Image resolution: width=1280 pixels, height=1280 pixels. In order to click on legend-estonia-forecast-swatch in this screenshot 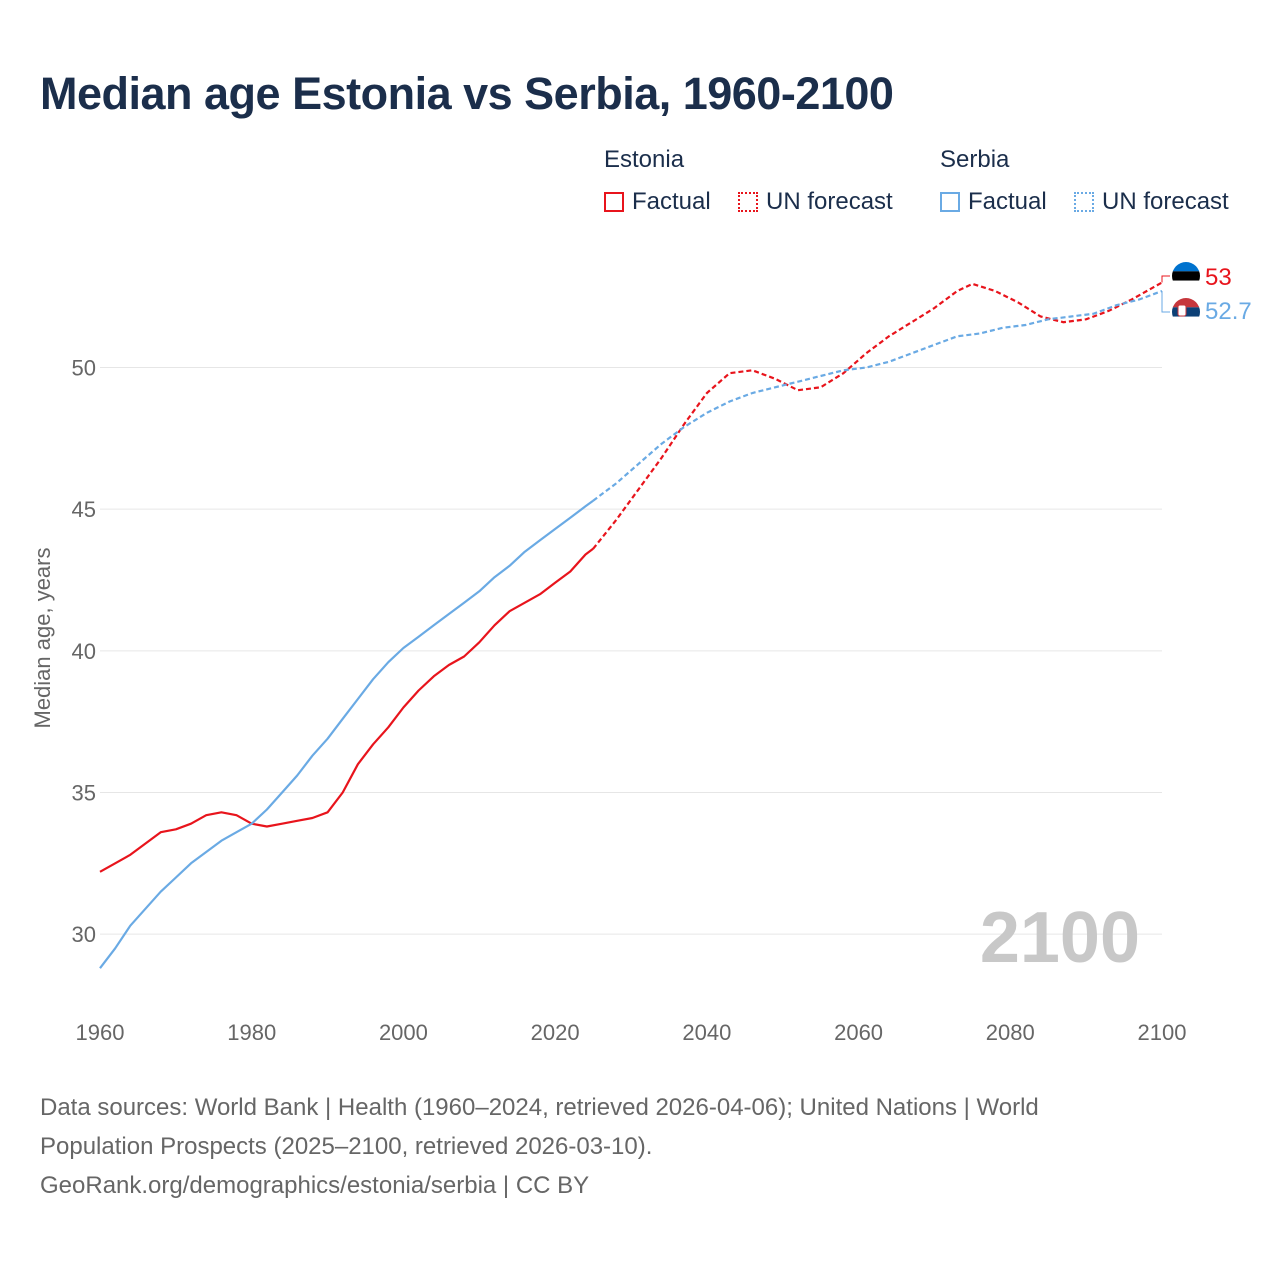, I will do `click(748, 202)`.